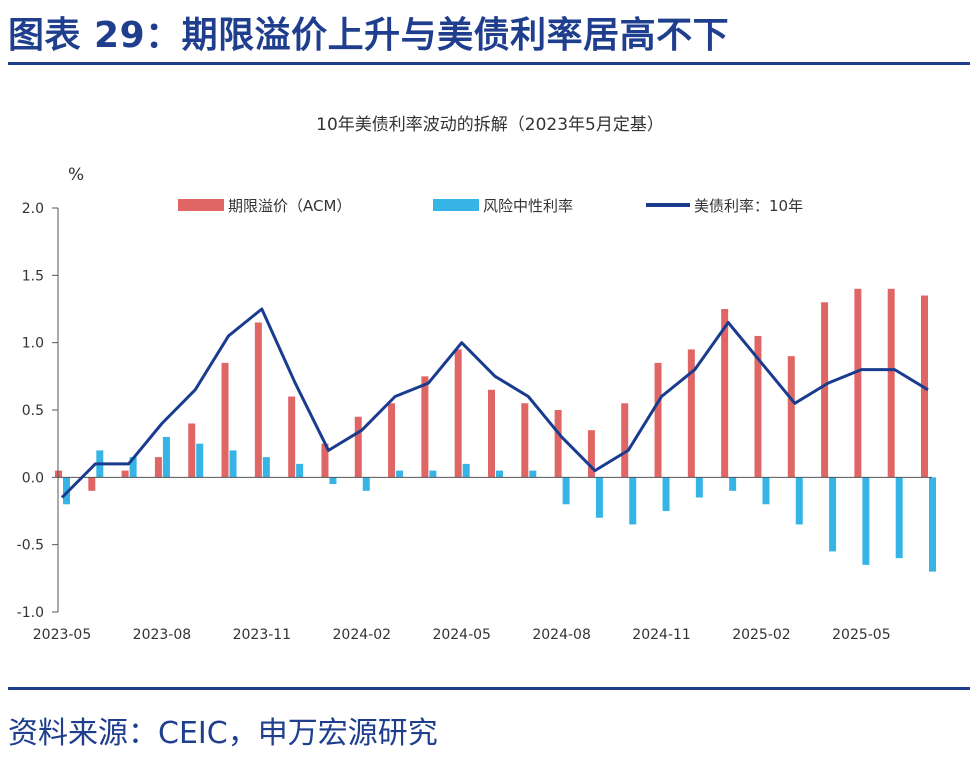 This screenshot has height=760, width=980. I want to click on y-tick-label: 1.5, so click(33, 276).